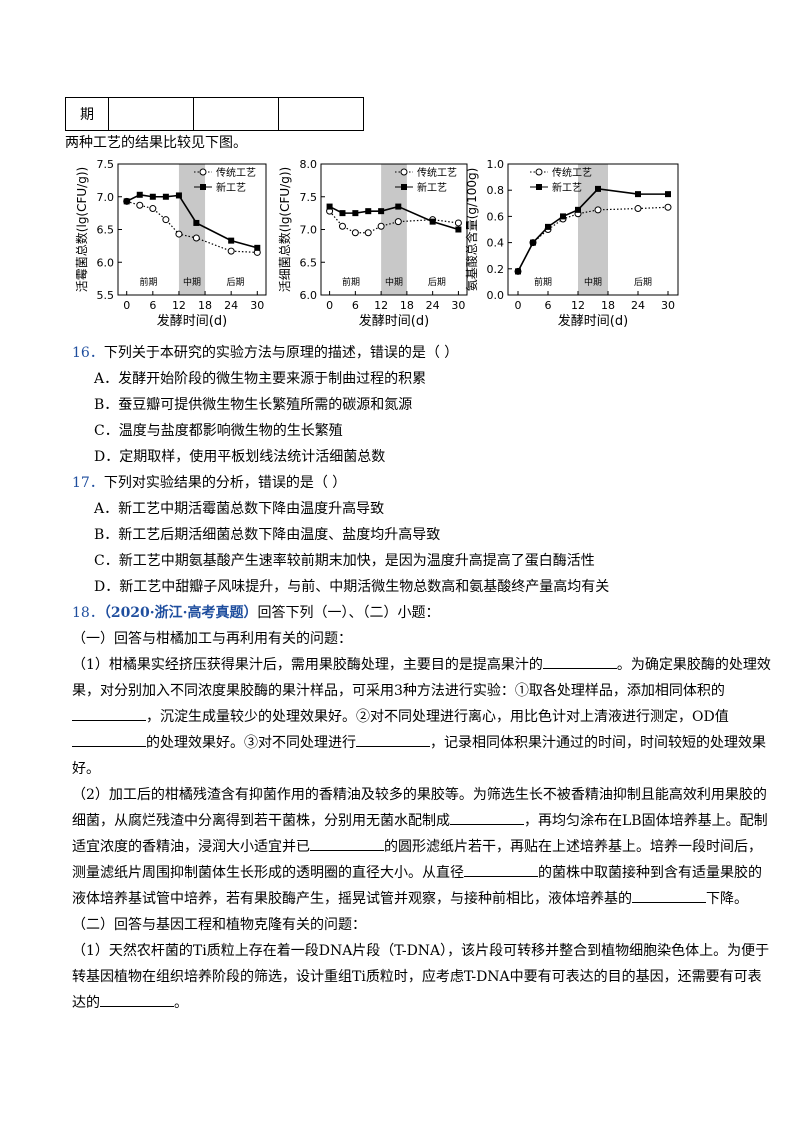 The image size is (800, 1132). I want to click on y-tick-label: 0.8, so click(496, 190).